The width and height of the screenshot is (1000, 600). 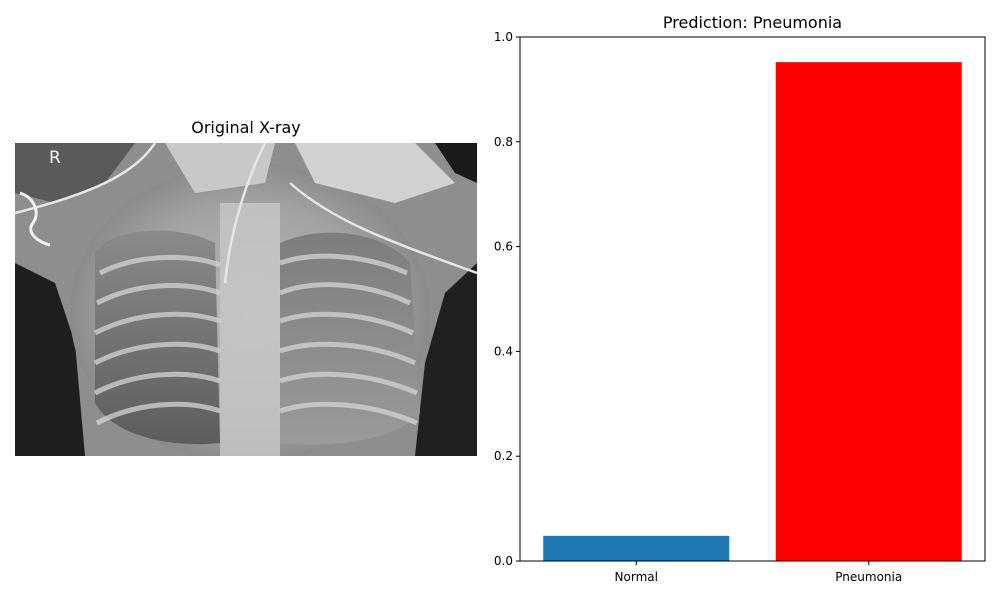 I want to click on y-tick-label: 0.0, so click(x=503, y=561).